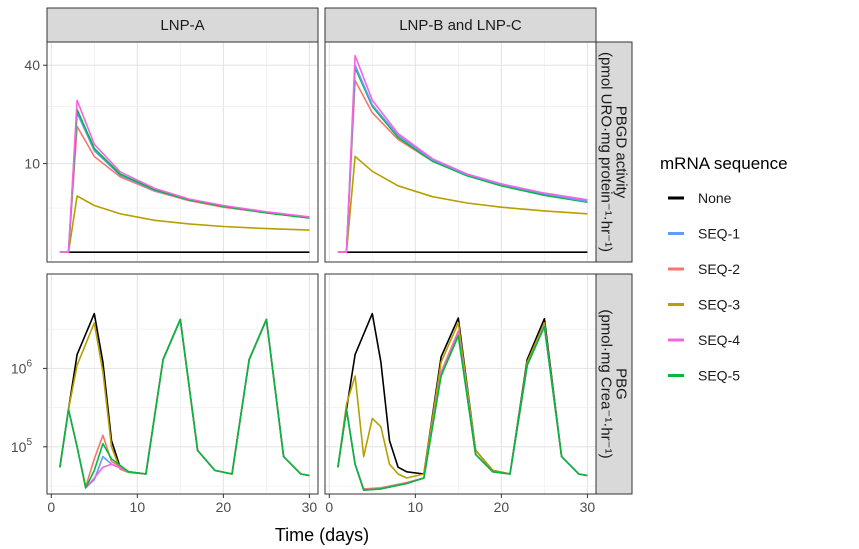  I want to click on panel-border, so click(182, 384).